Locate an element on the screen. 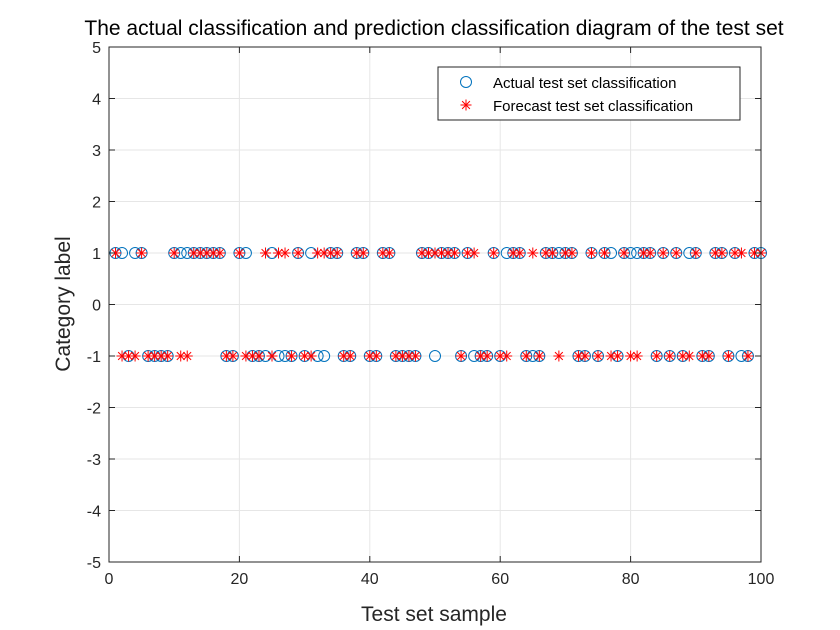 The height and width of the screenshot is (630, 840). y-axis-label: Category label is located at coordinates (63, 303).